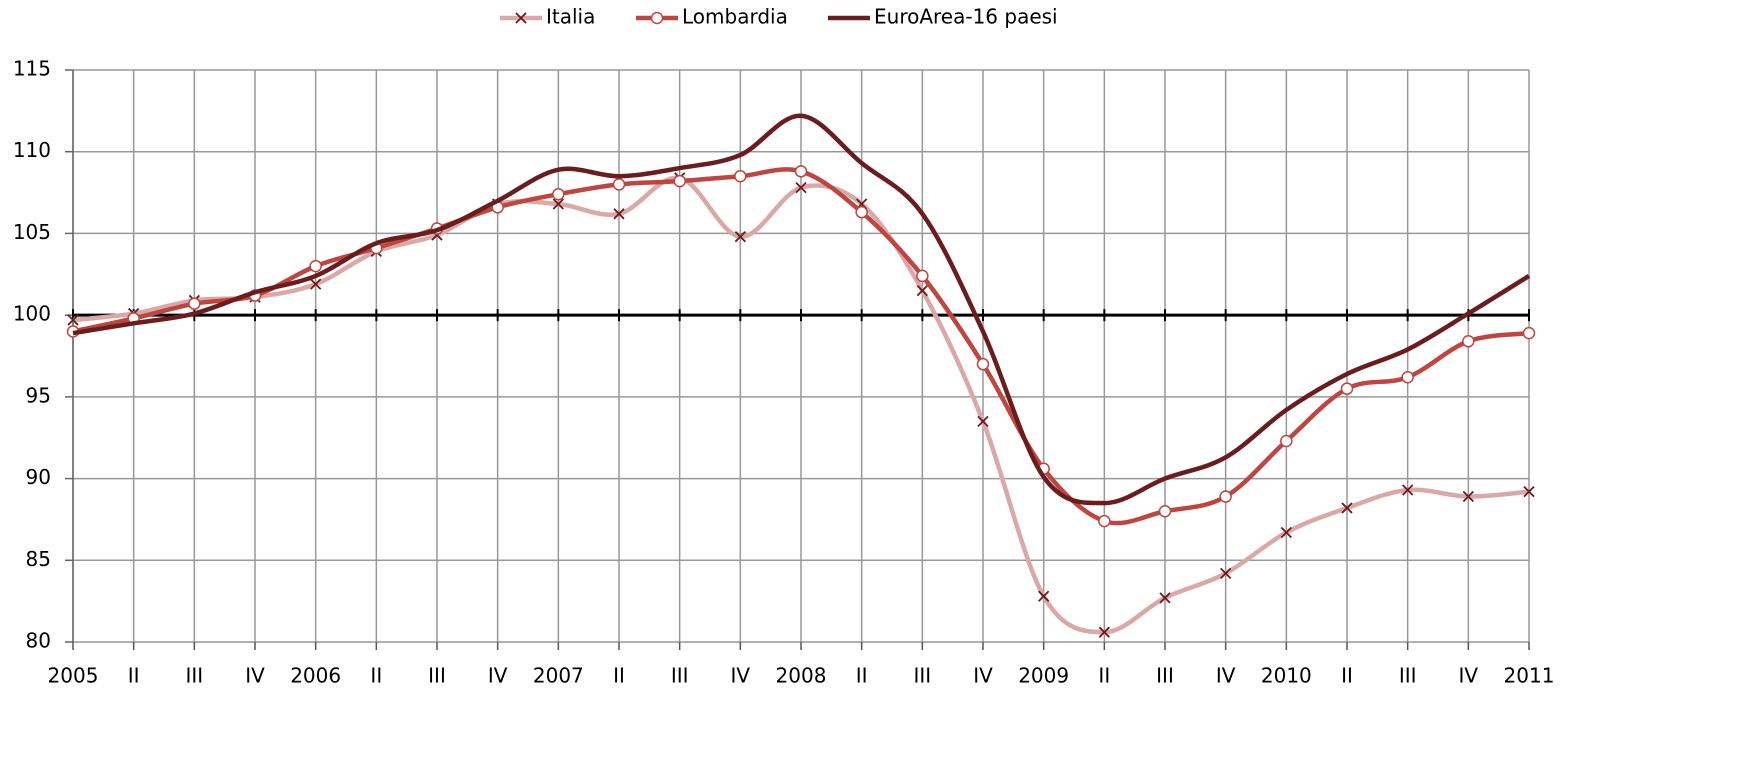  What do you see at coordinates (38, 477) in the screenshot?
I see `y-tick-label: 90` at bounding box center [38, 477].